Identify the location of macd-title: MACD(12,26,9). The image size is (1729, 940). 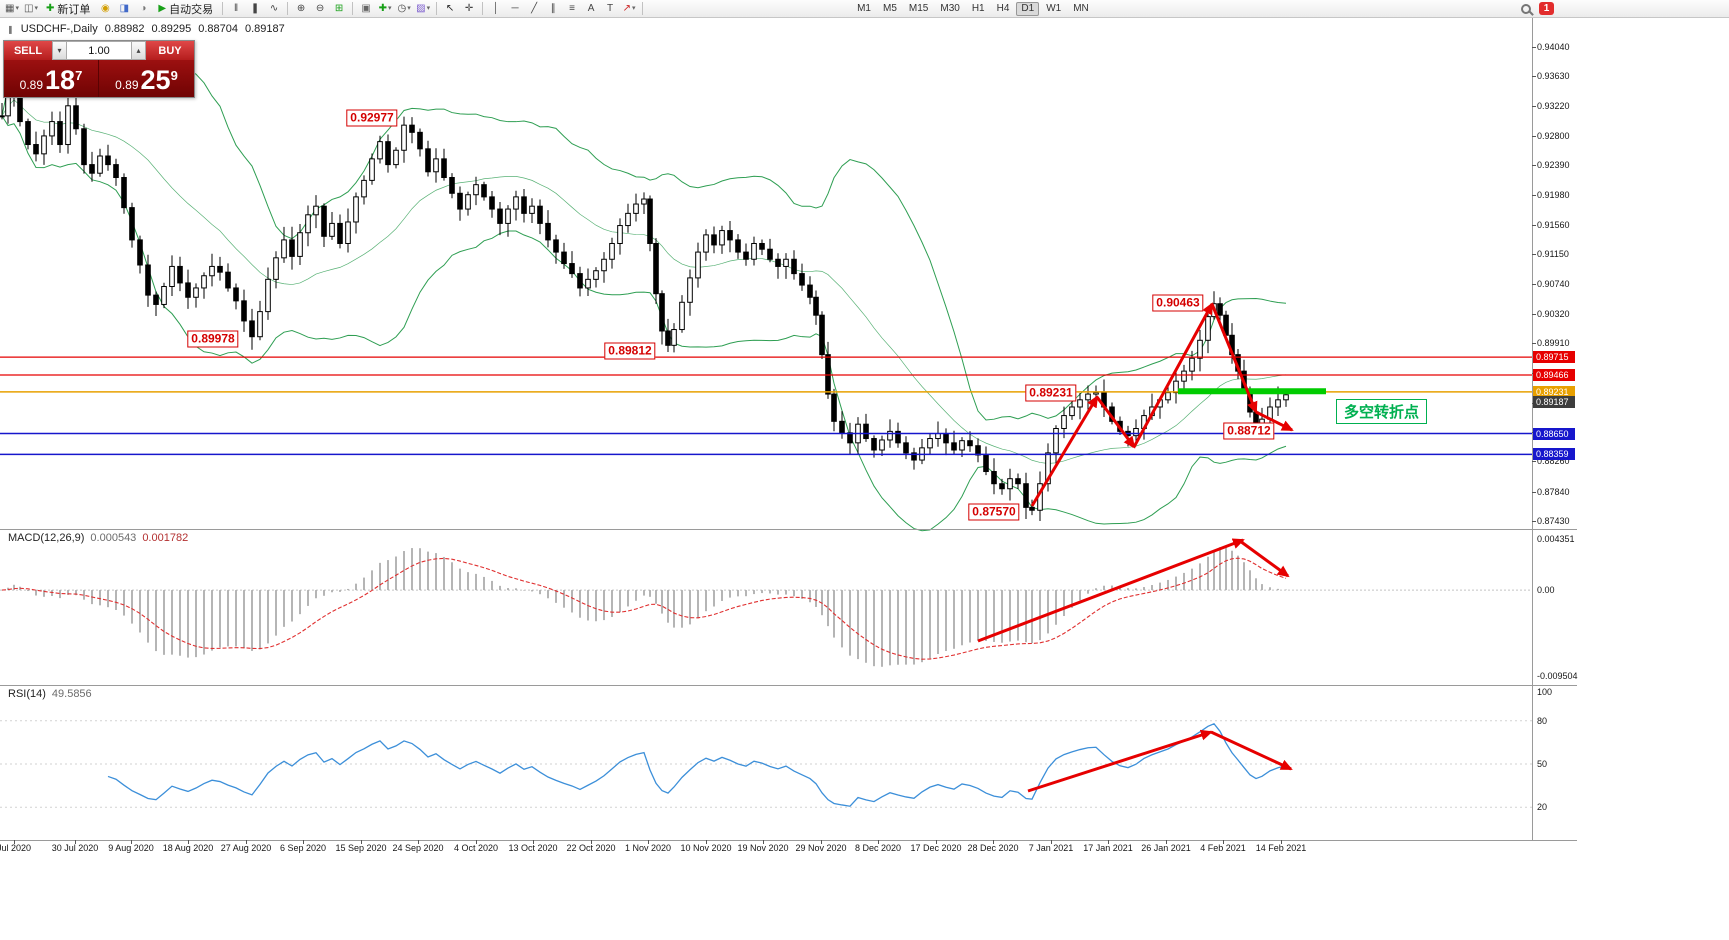
(46, 538).